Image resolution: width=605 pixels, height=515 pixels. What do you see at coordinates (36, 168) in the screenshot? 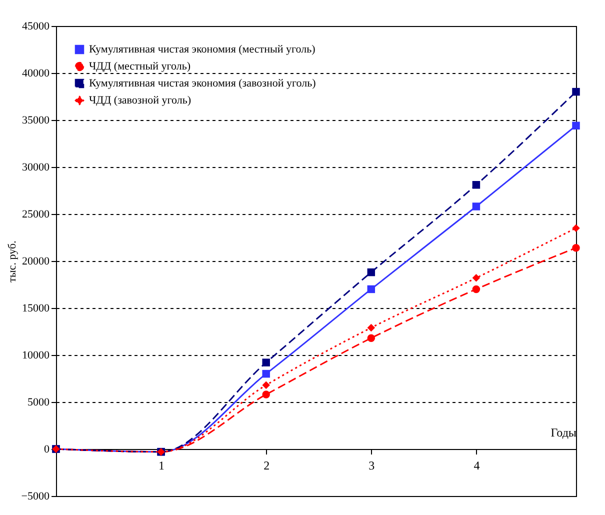
I see `y-tick-label: 30000` at bounding box center [36, 168].